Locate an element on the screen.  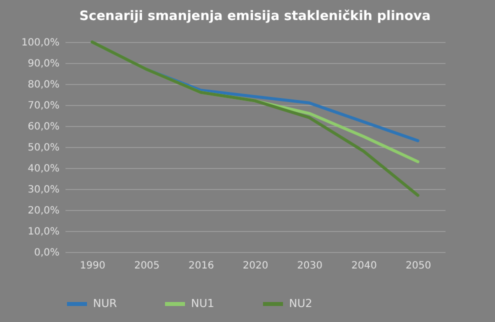
chart-title: Scenariji smanjenja emisija stakleničkih plinova is located at coordinates (255, 16).